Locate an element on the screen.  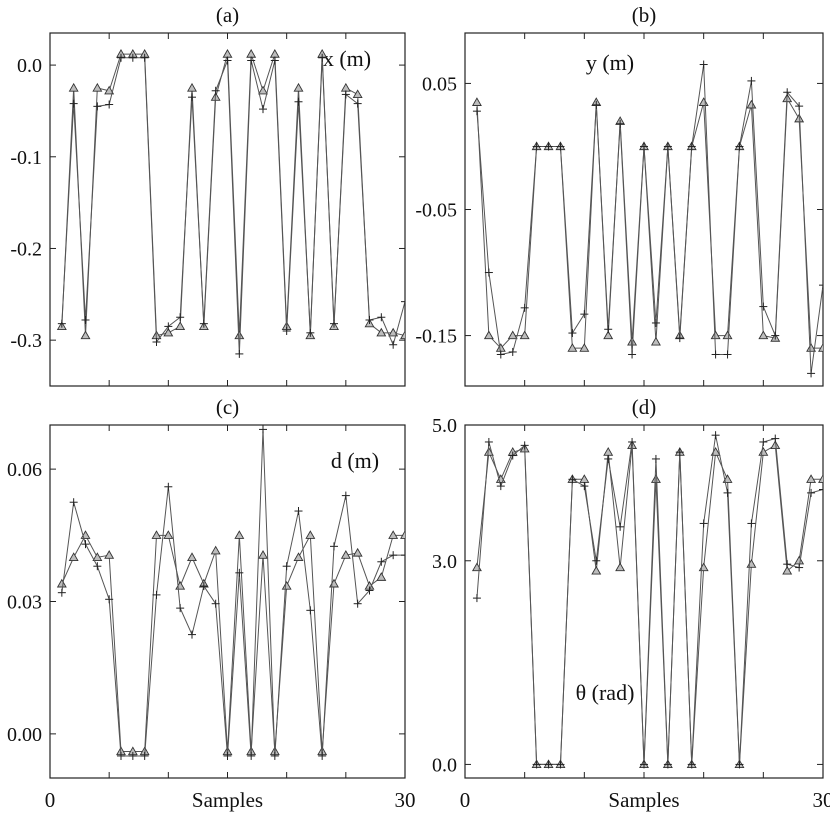
y-tick-label: -0.2 is located at coordinates (26, 249).